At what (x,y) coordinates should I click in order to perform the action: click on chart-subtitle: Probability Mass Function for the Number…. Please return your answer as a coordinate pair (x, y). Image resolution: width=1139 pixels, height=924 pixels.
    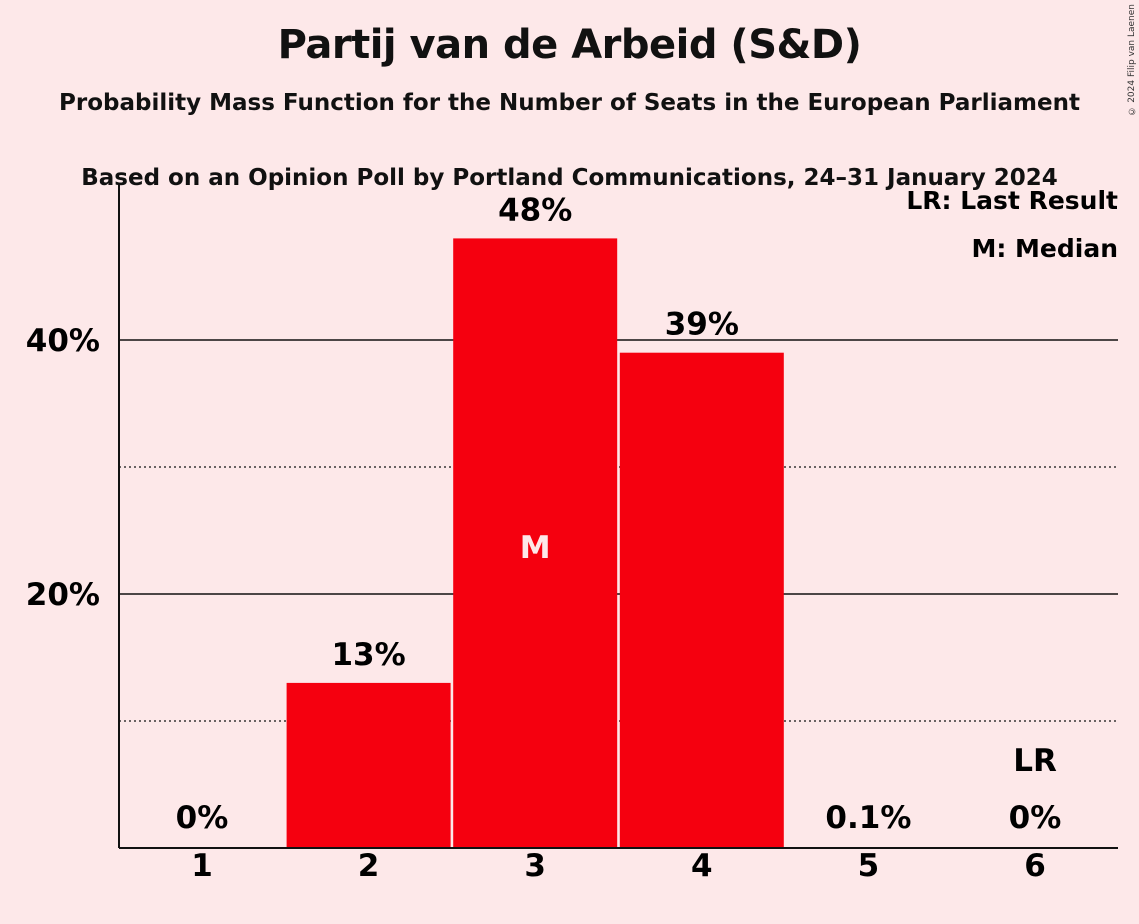
    Looking at the image, I should click on (569, 103).